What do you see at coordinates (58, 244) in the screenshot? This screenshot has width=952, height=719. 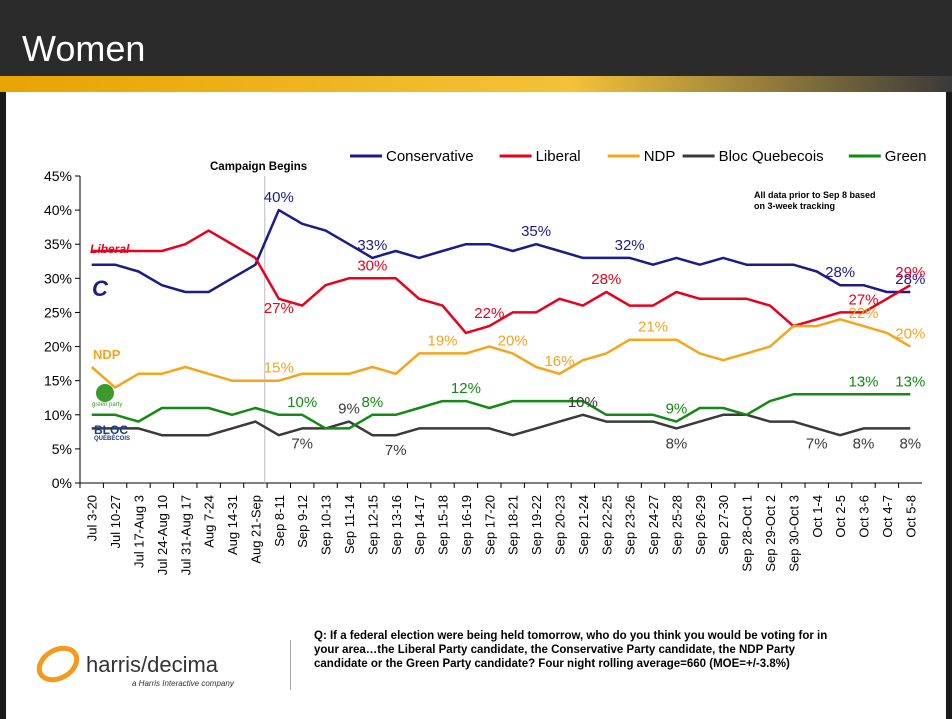 I see `y-tick-label: 35%` at bounding box center [58, 244].